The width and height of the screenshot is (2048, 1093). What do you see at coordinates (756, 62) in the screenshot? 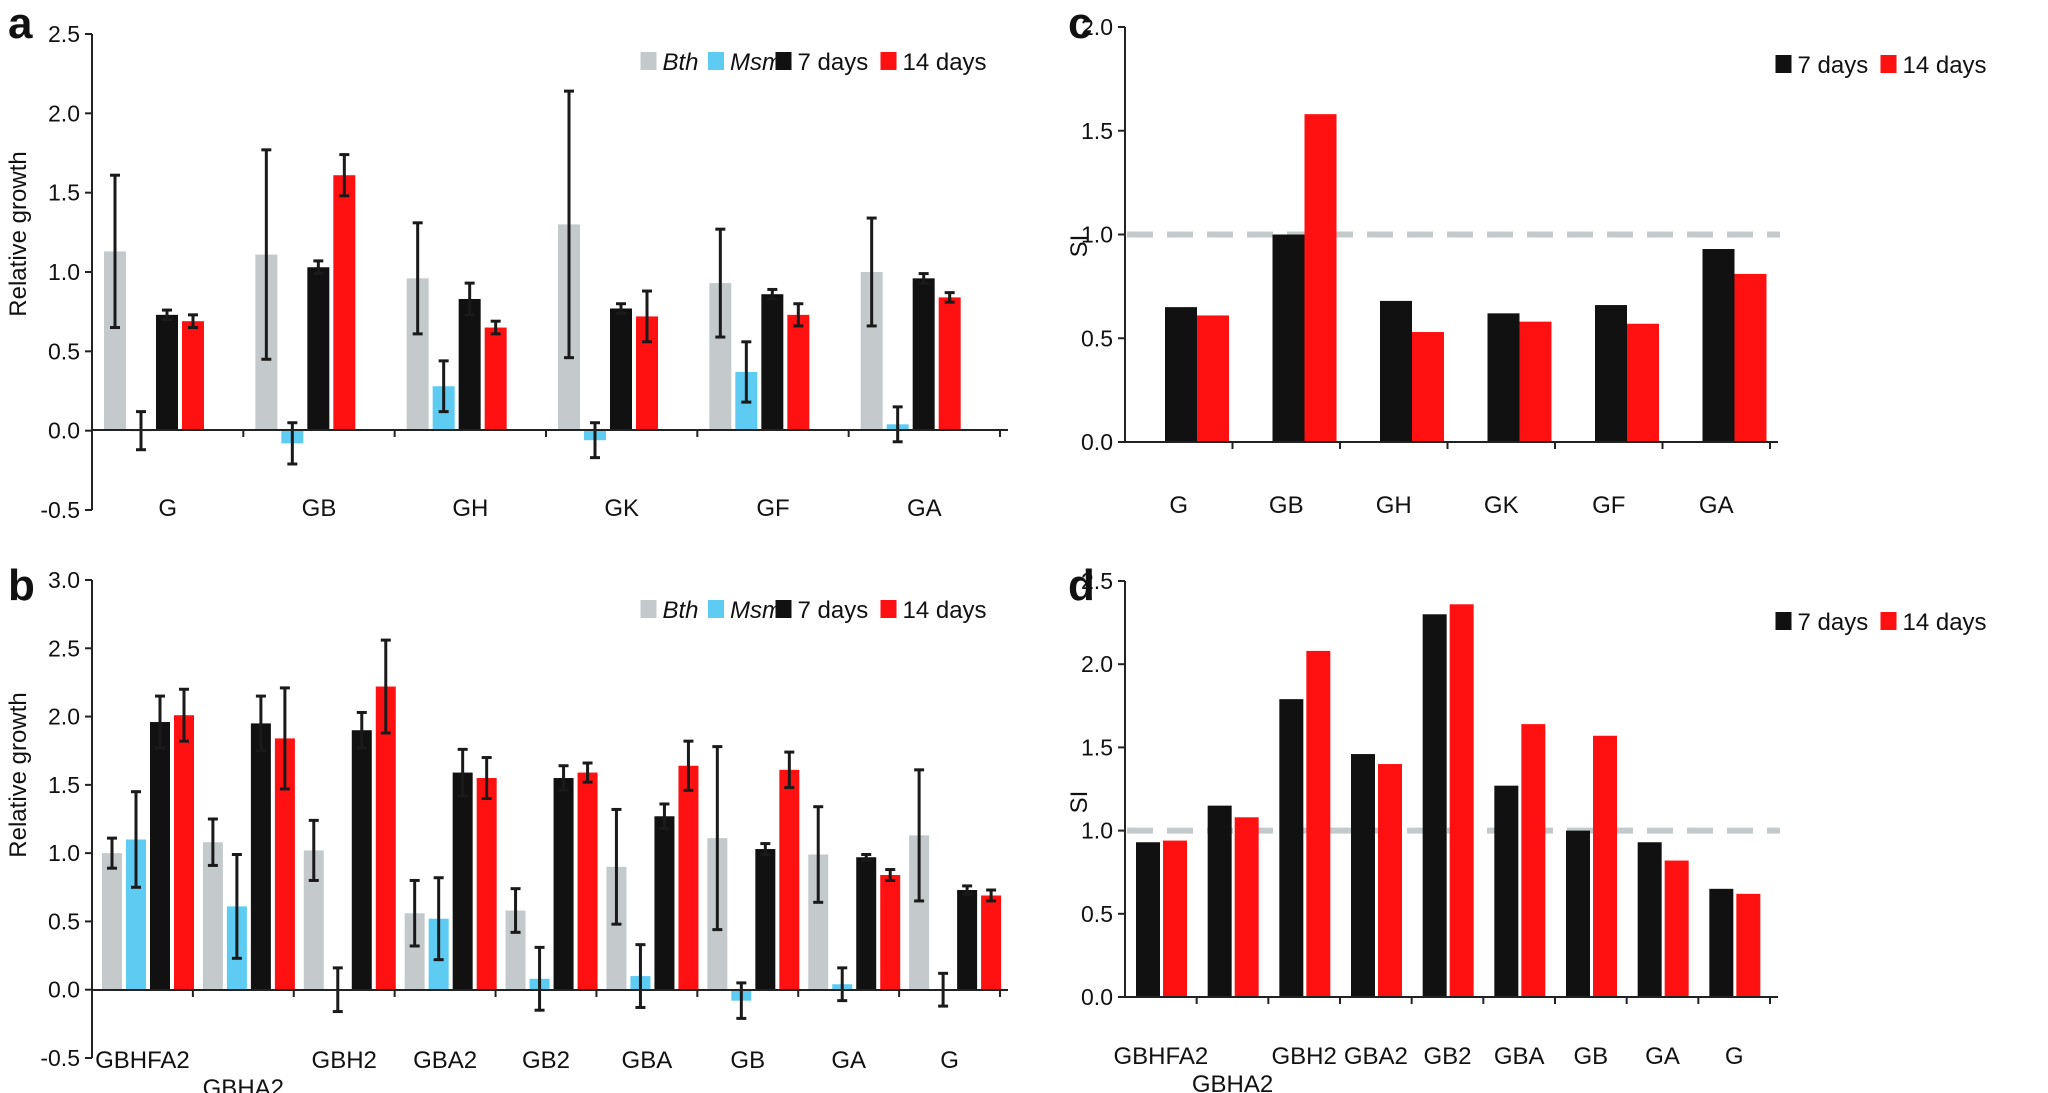
I see `legend-label: Msm` at bounding box center [756, 62].